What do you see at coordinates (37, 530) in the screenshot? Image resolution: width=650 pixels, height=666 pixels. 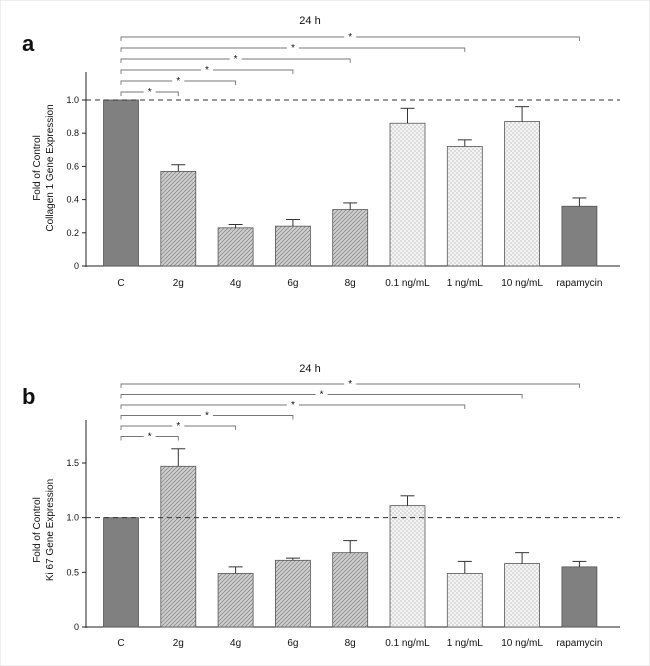 I see `y-axis-title-b-line1: Fold of Control` at bounding box center [37, 530].